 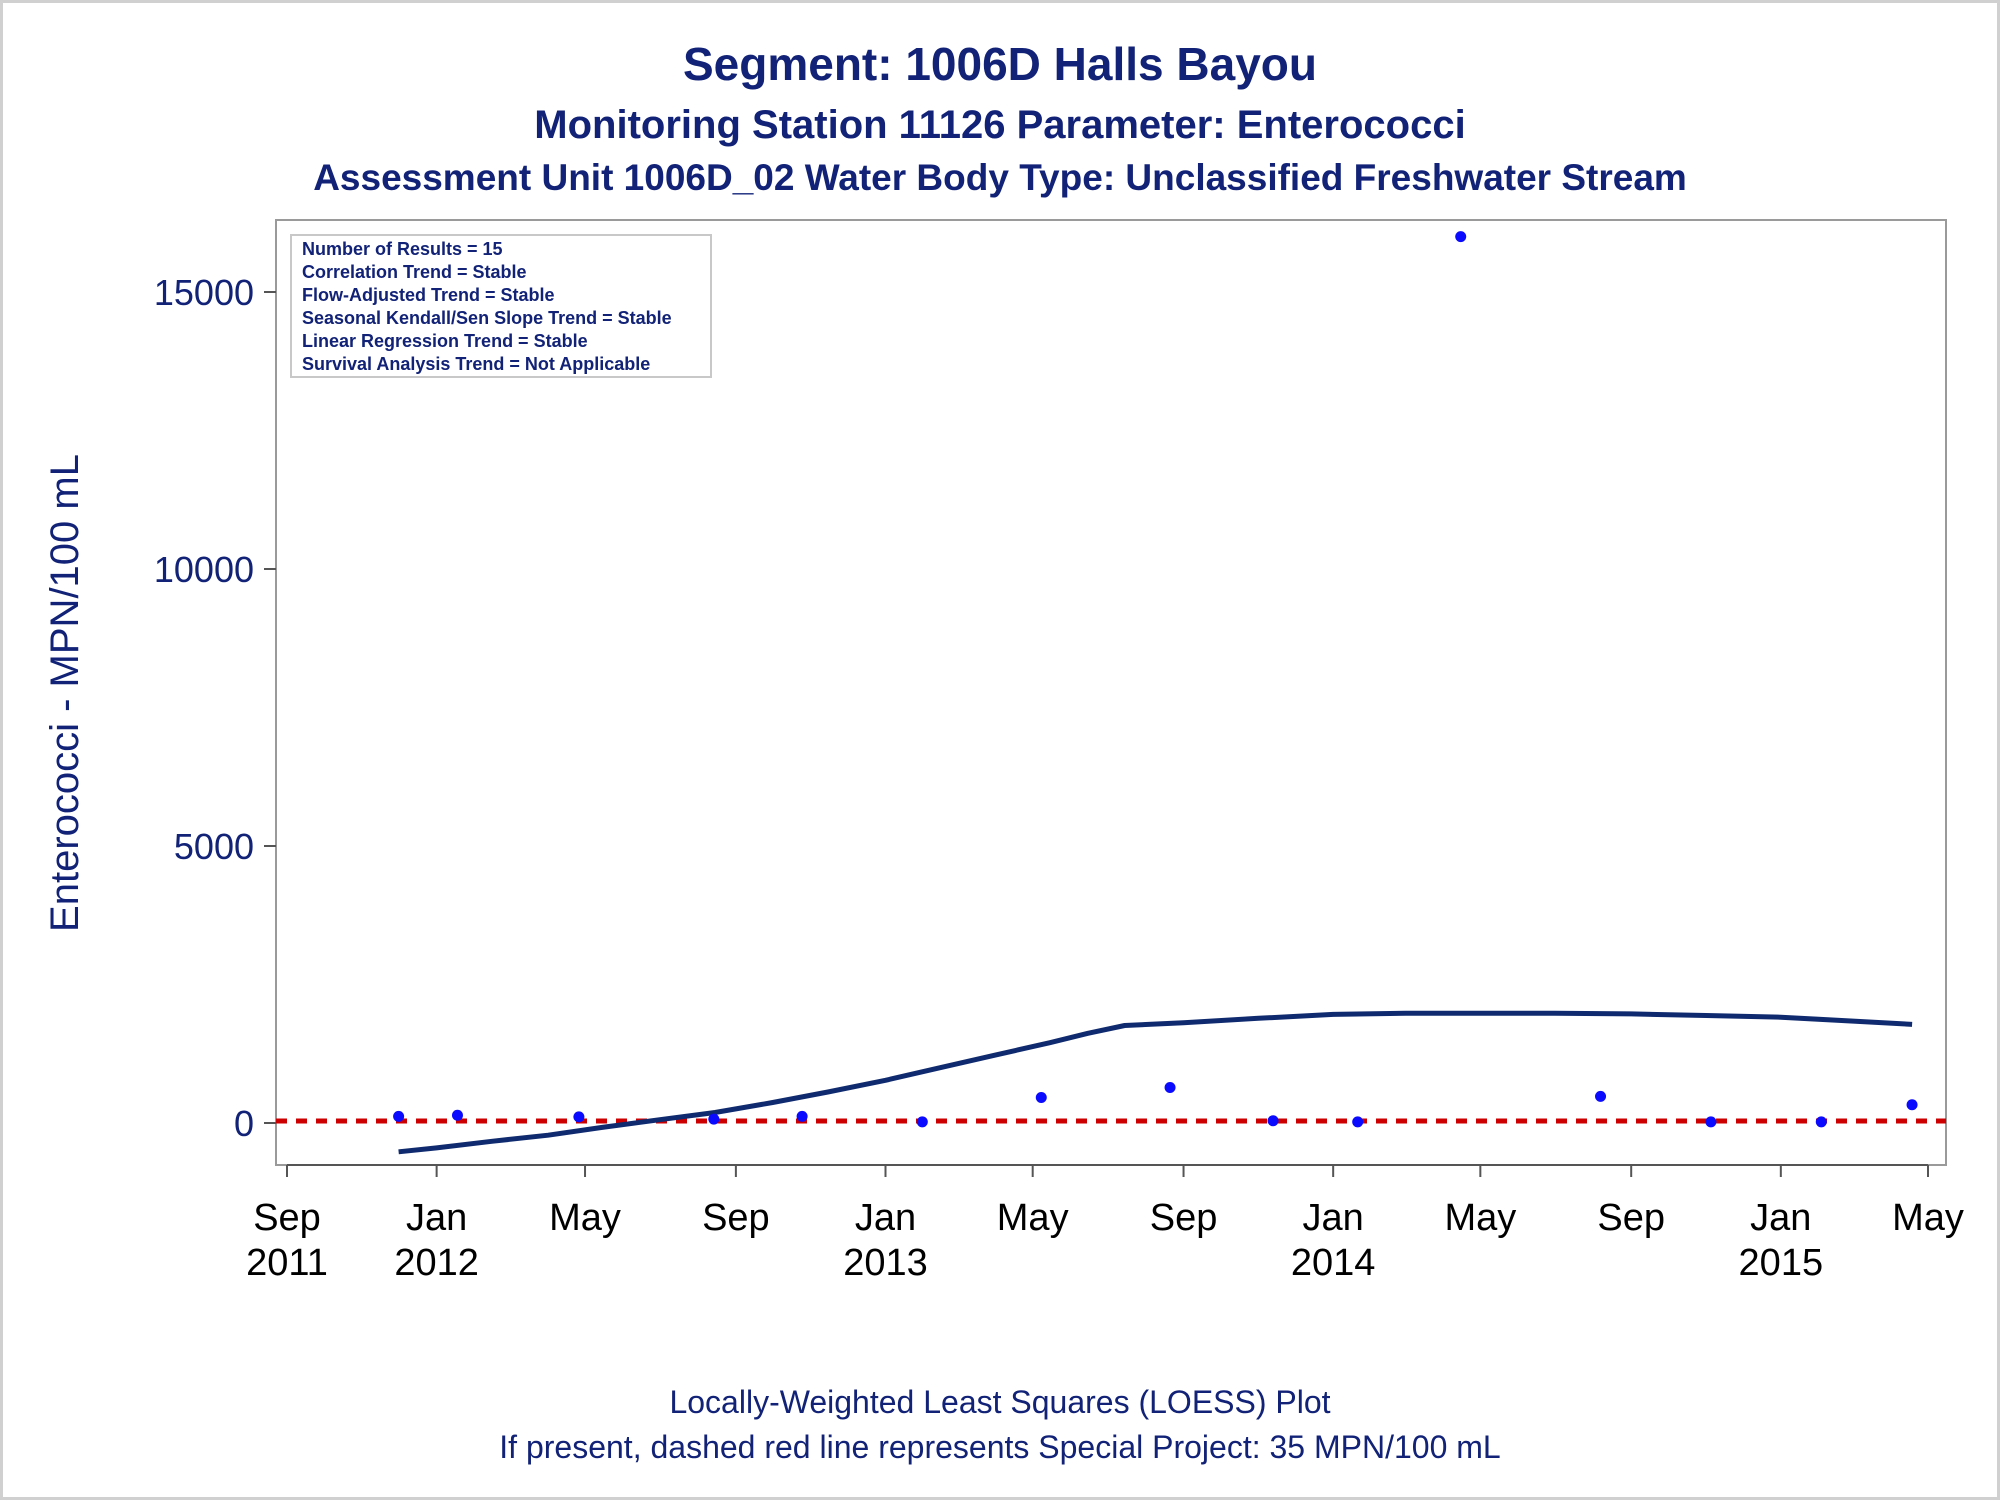 I want to click on y-tick-label: 5000, so click(x=214, y=846).